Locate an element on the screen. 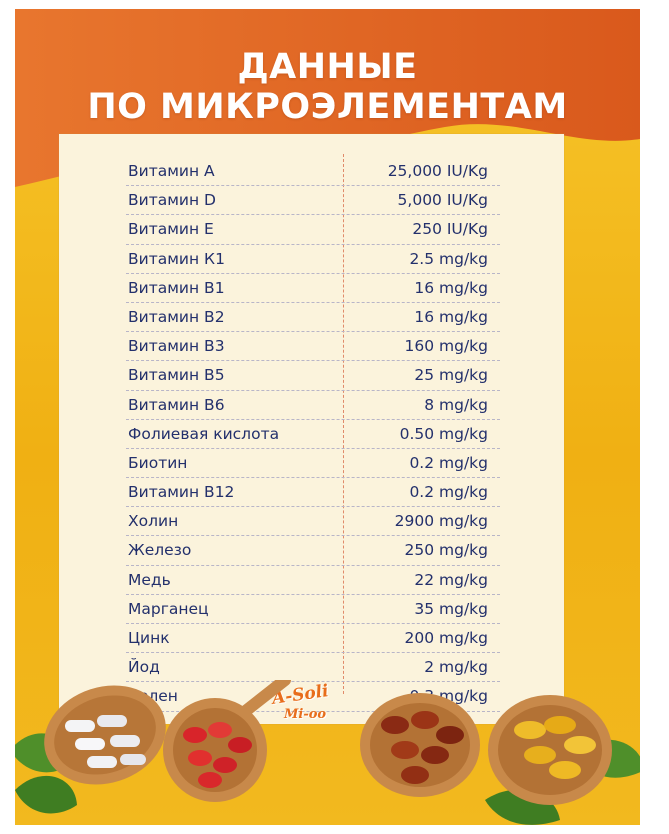 This screenshot has height=834, width=669. nutrient-row: Витамин D 5,000 IU/Kg is located at coordinates (313, 201).